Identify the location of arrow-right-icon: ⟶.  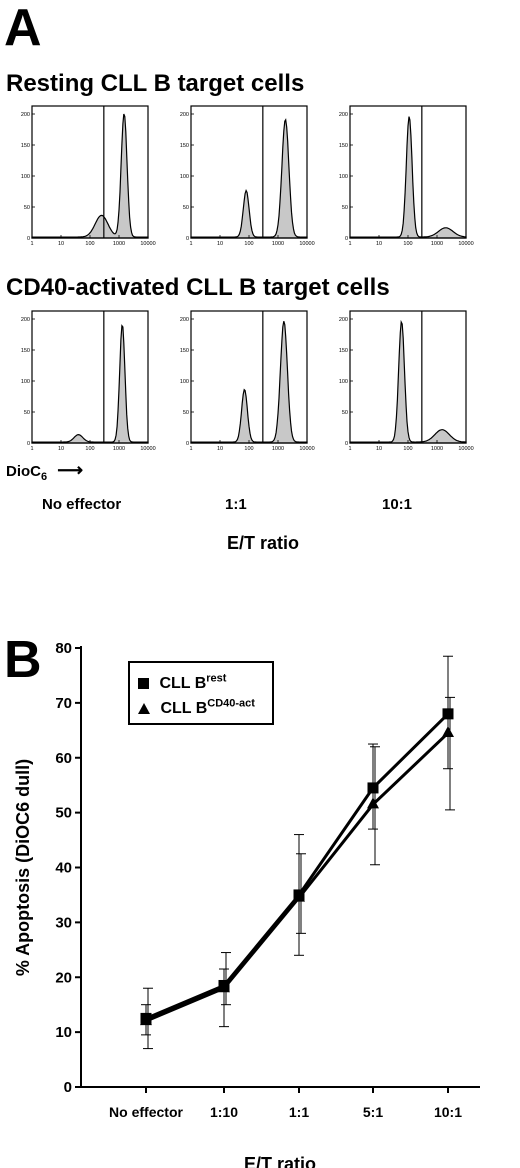
(70, 470).